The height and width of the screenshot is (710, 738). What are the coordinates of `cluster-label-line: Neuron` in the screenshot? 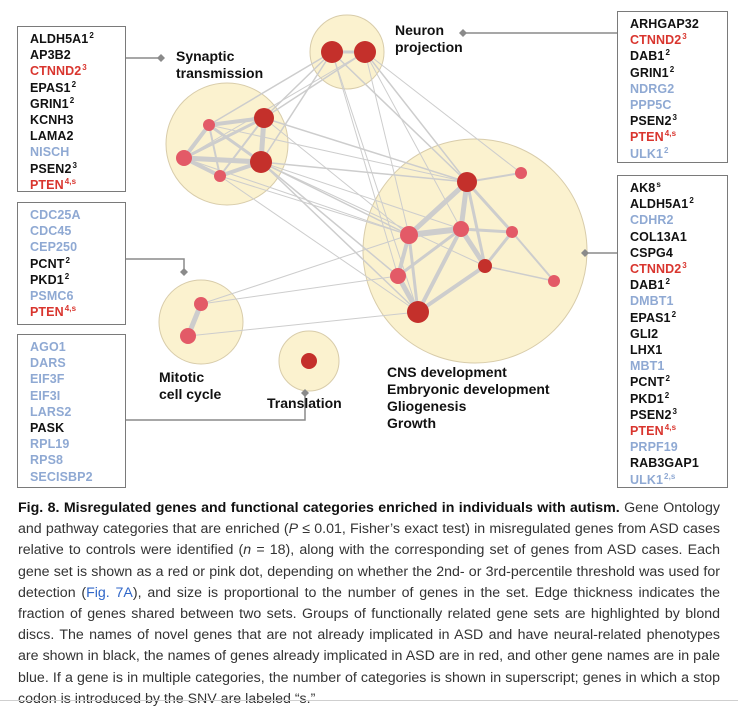 It's located at (419, 30).